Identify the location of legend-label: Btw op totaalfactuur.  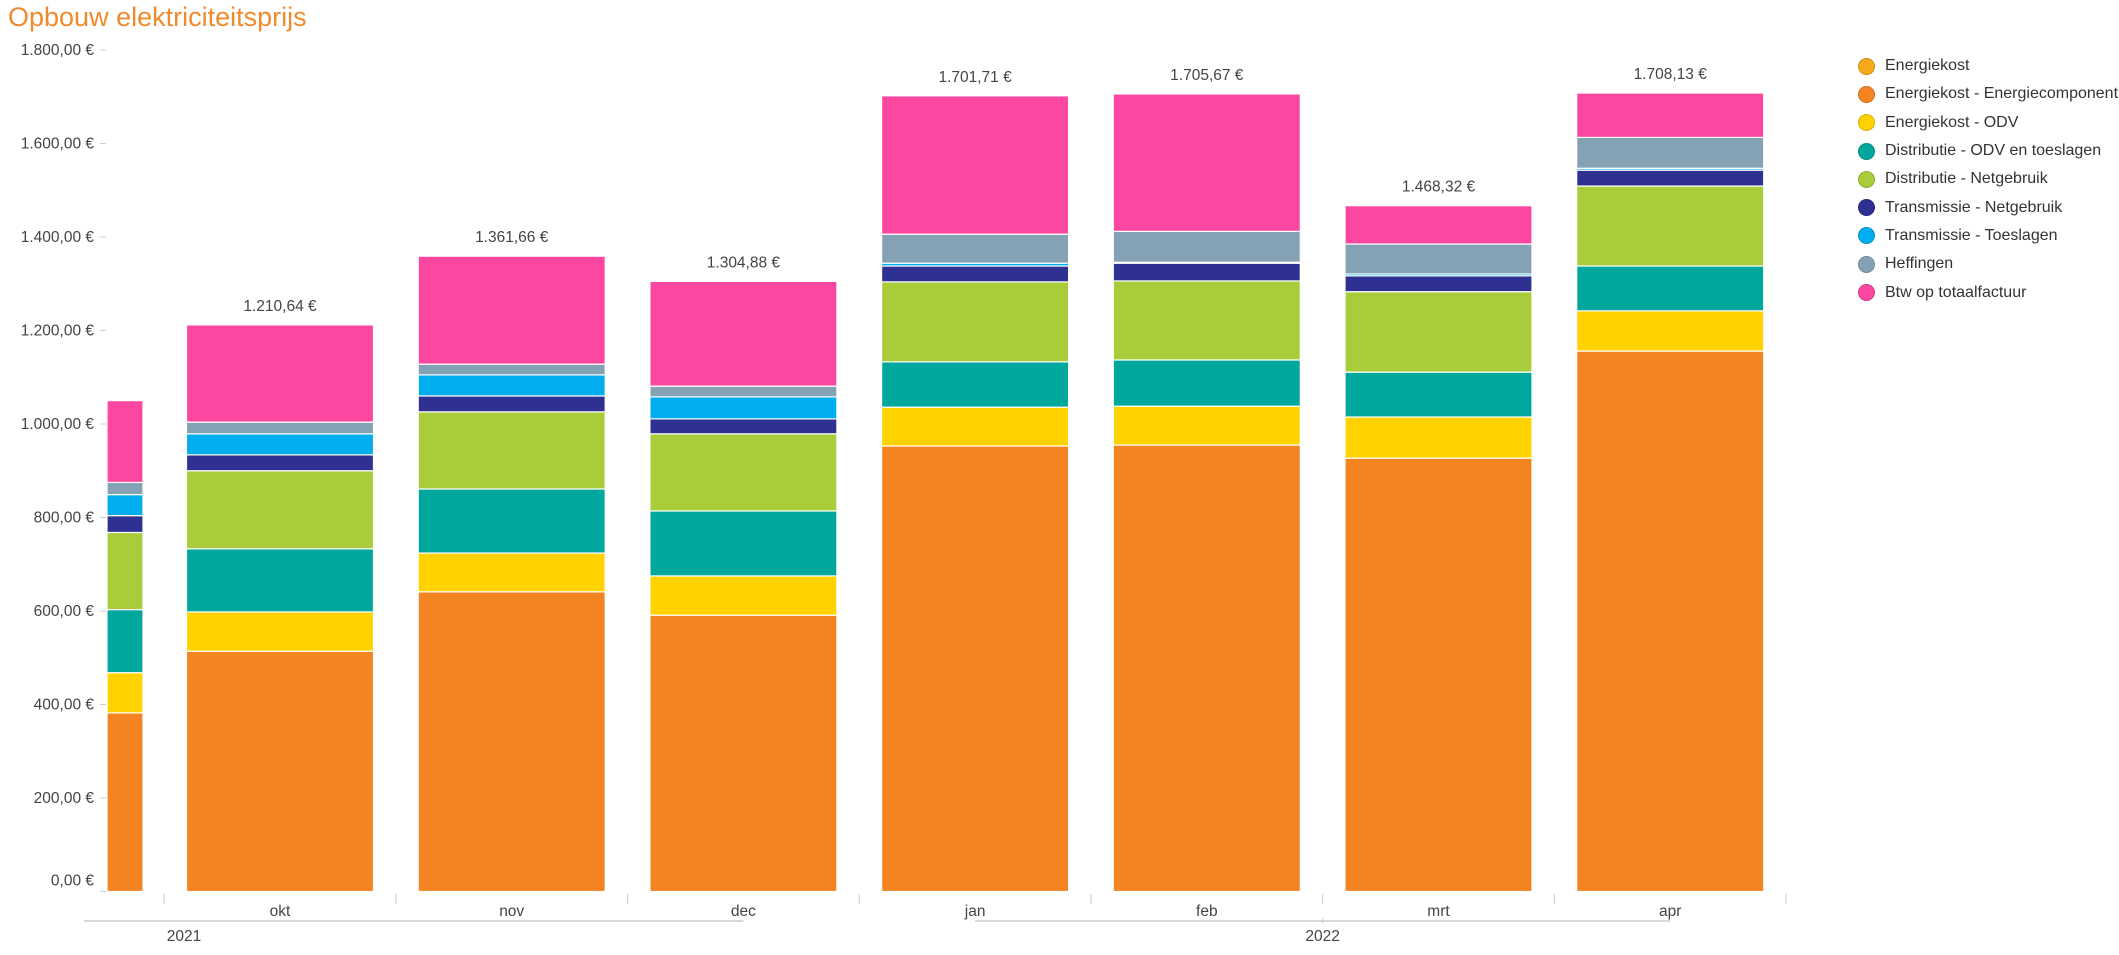
(1956, 292).